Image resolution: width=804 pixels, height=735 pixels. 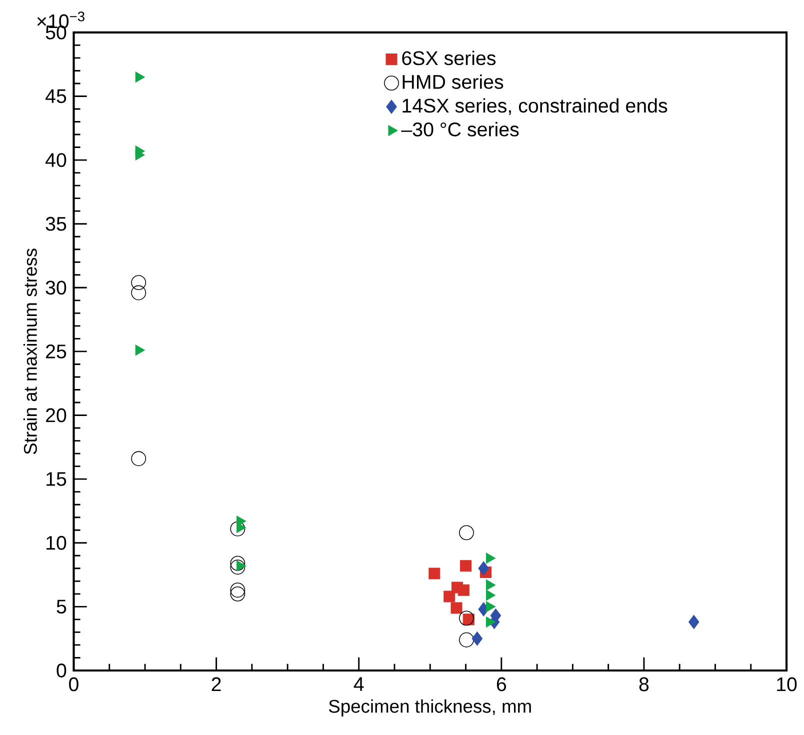 I want to click on x-tick-label: 6, so click(x=501, y=684).